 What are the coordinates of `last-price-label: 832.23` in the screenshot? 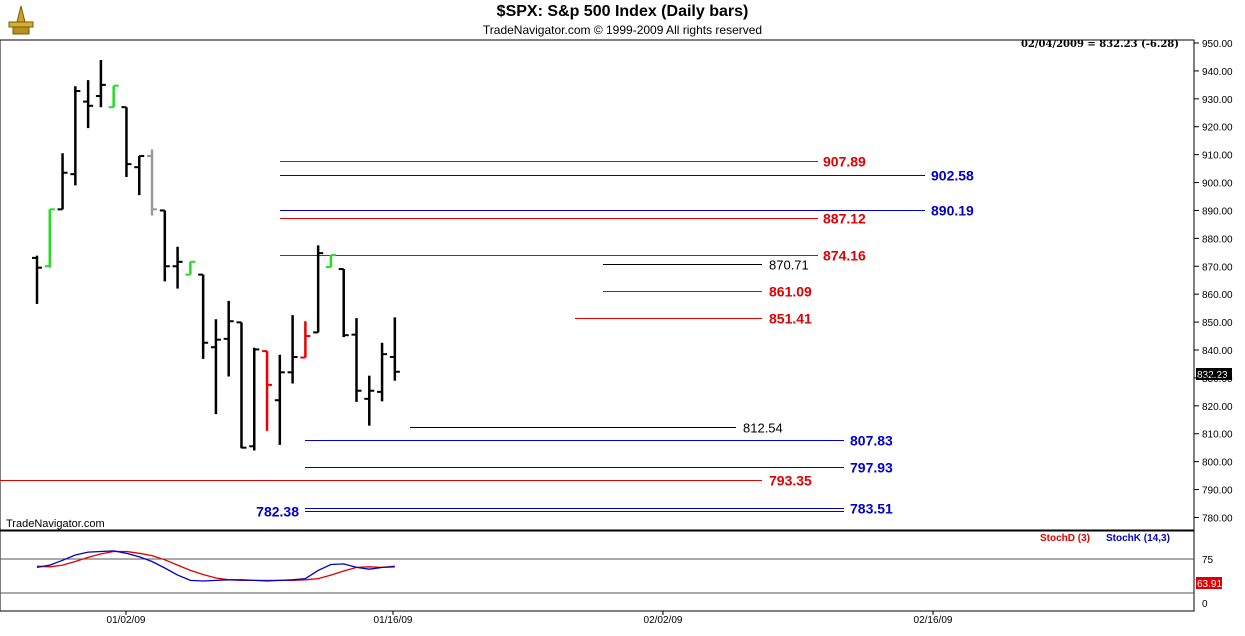 It's located at (1212, 375).